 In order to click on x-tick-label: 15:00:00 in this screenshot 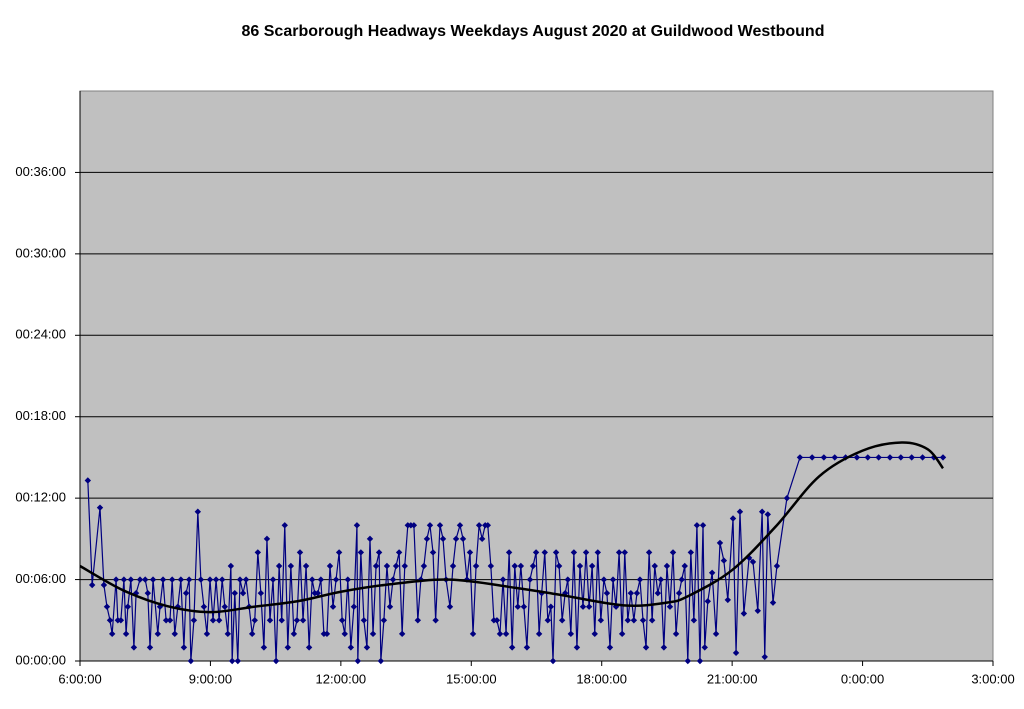, I will do `click(471, 678)`.